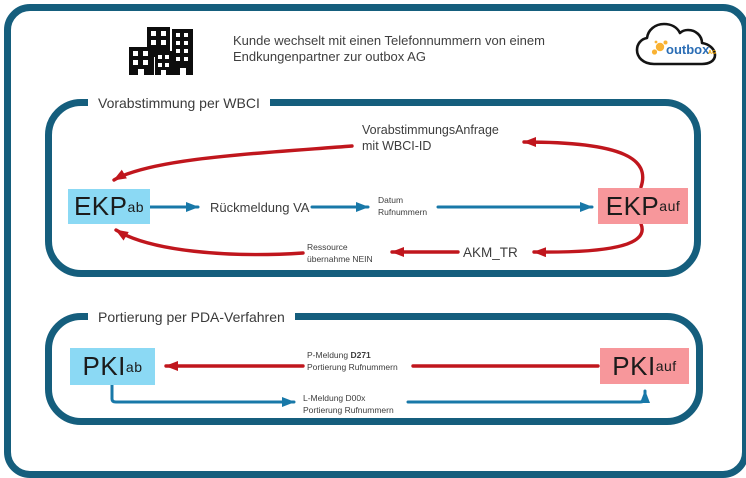 The height and width of the screenshot is (478, 746). I want to click on label-p-meldung-line1: P-Meldung D271, so click(352, 356).